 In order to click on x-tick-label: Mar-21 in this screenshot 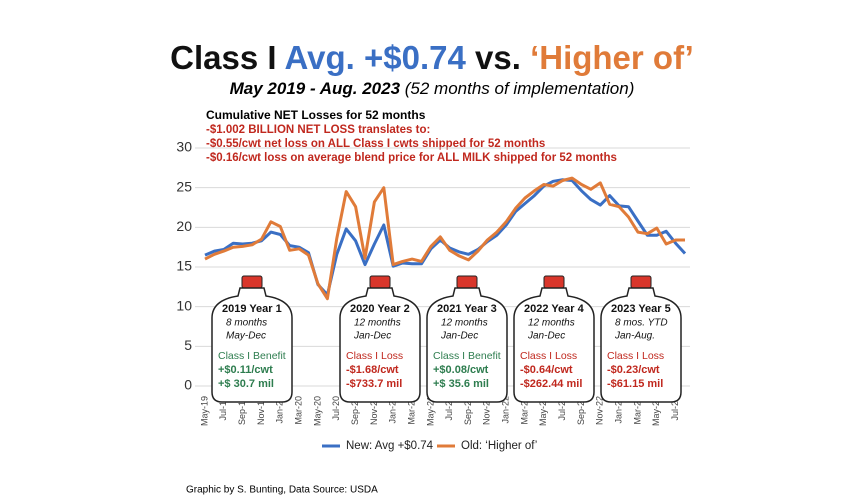, I will do `click(411, 410)`.